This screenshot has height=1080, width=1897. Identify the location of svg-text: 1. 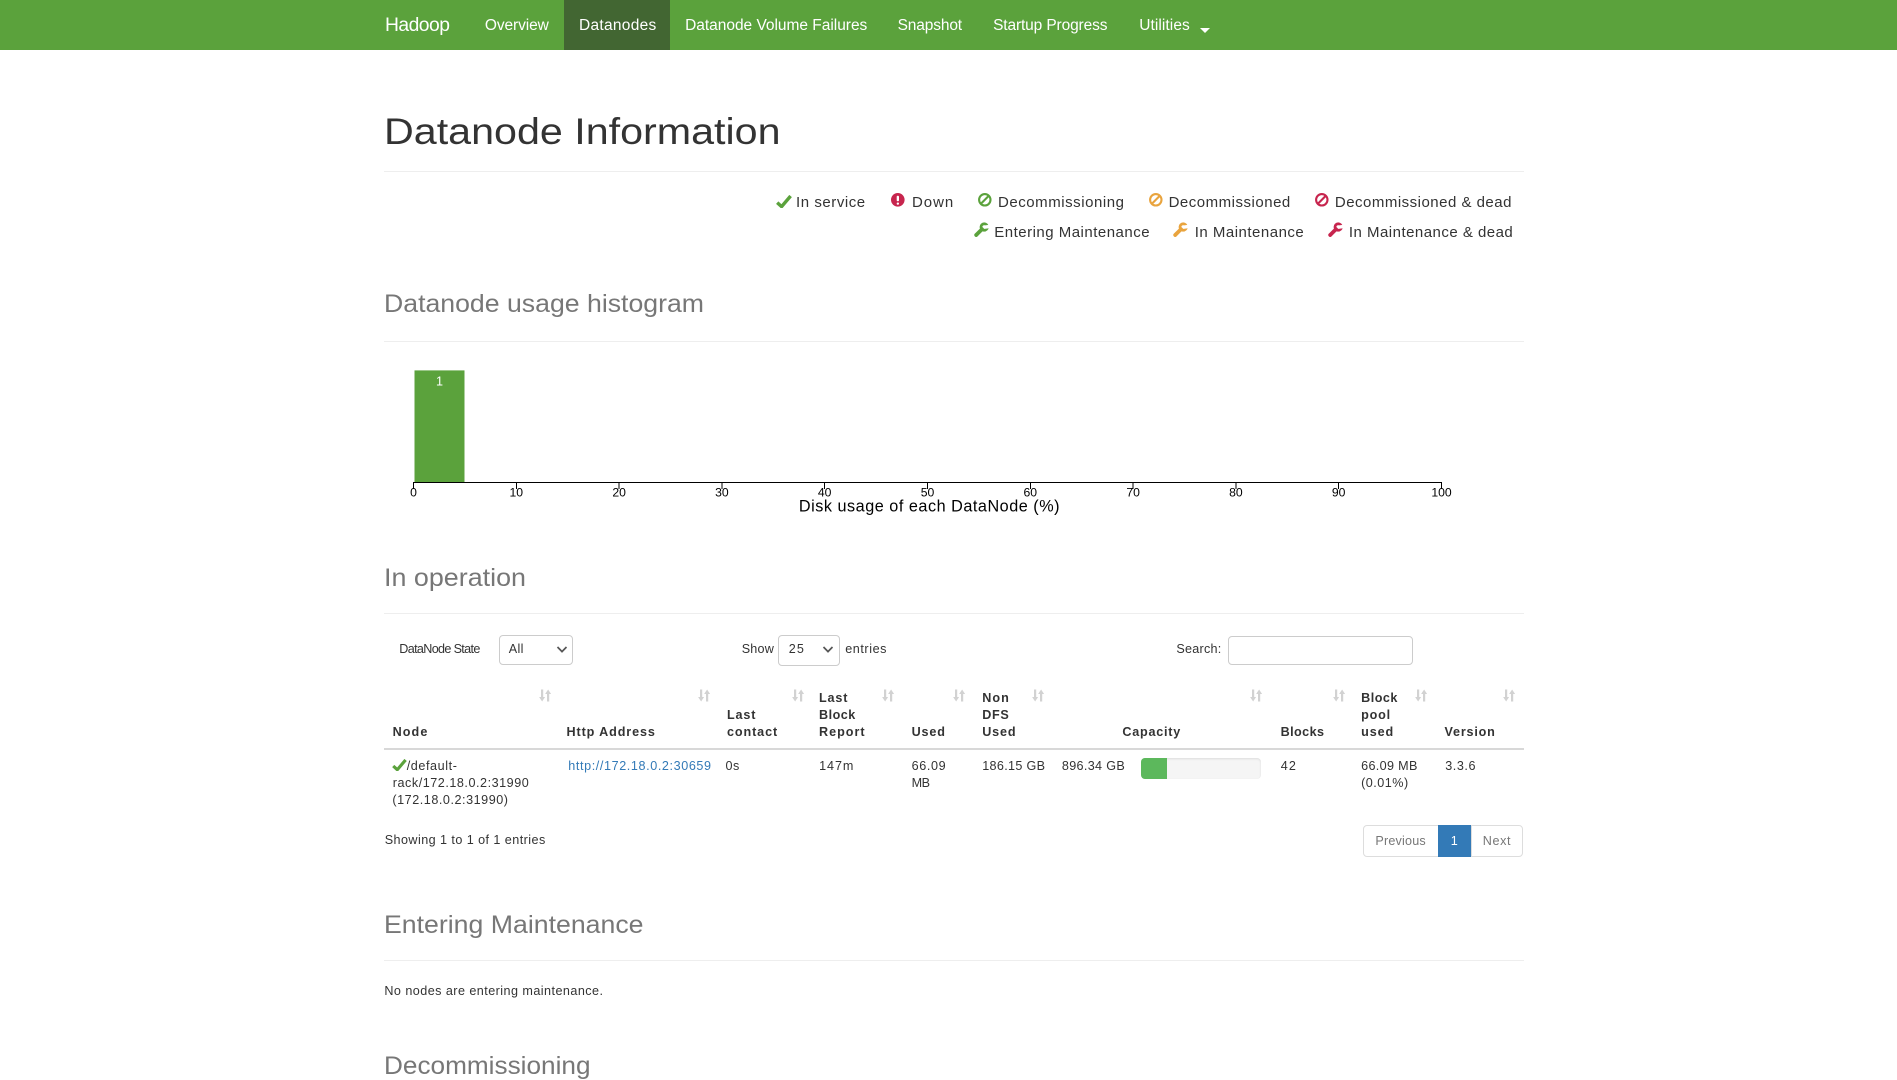
(439, 382).